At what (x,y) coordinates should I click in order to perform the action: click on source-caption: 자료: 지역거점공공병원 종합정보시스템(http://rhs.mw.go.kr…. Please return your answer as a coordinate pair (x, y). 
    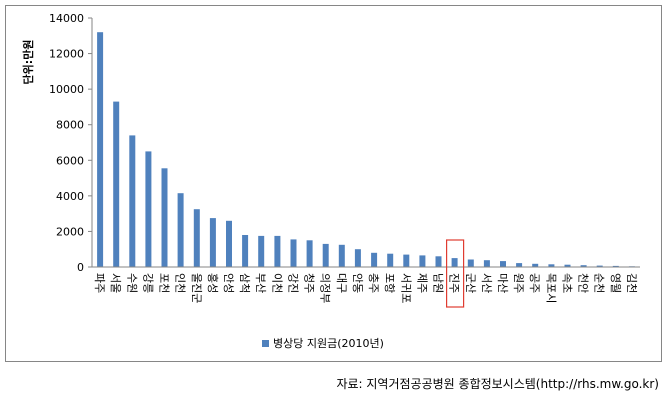
    Looking at the image, I should click on (497, 384).